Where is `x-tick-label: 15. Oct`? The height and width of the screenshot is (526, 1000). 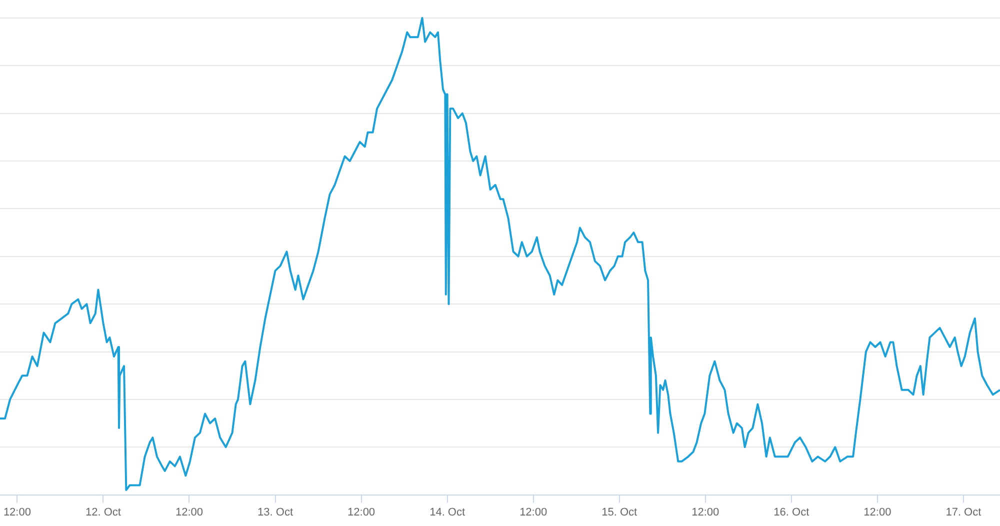
x-tick-label: 15. Oct is located at coordinates (620, 512).